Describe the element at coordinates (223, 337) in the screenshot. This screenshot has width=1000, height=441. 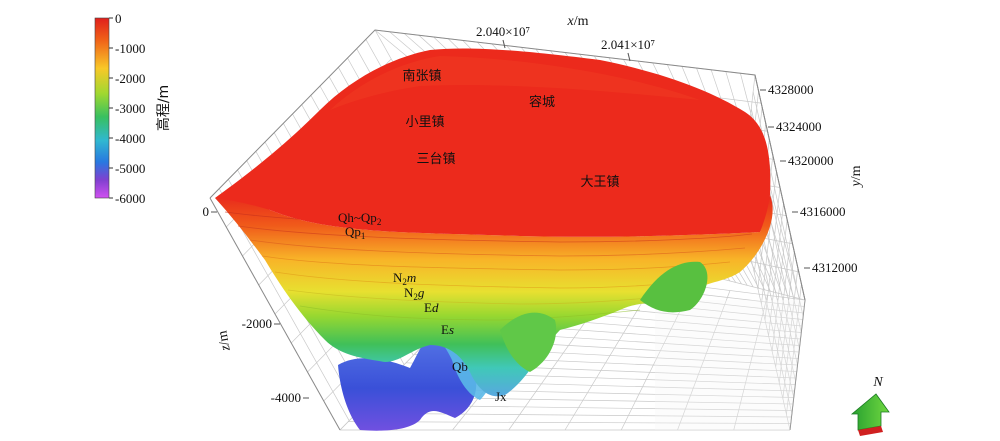
I see `z-axis-unit: /m` at that location.